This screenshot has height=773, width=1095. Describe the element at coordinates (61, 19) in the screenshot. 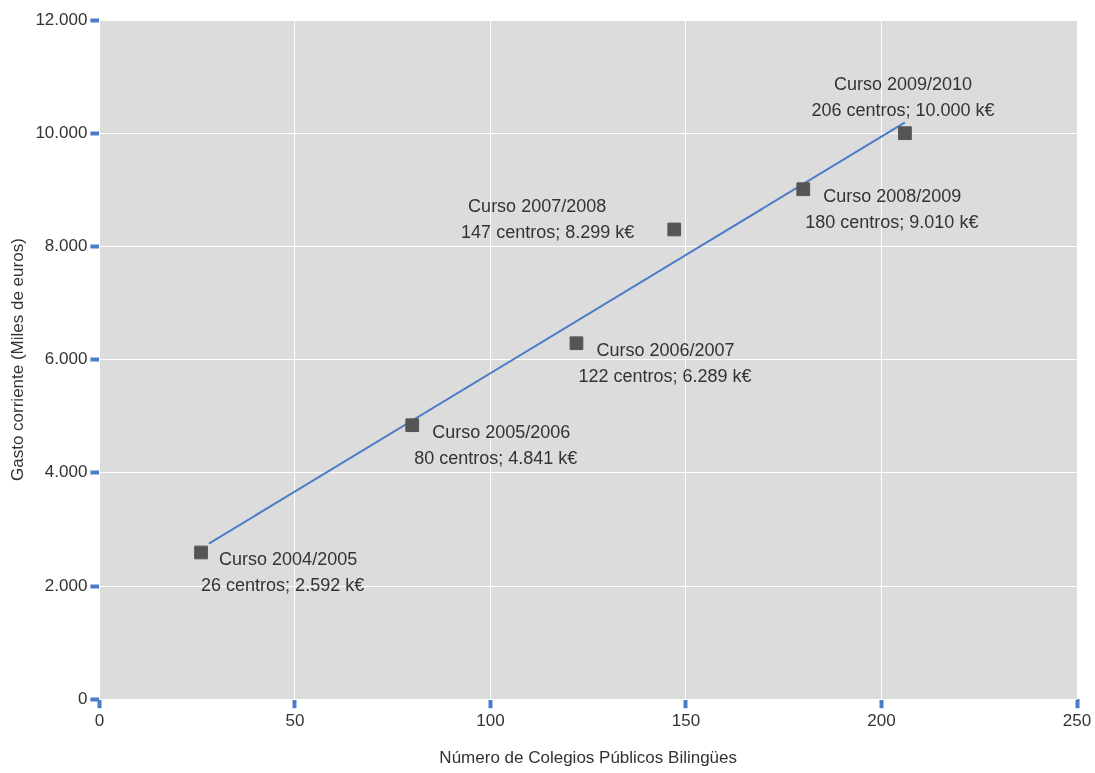

I see `y-tick-label: 12.000` at that location.